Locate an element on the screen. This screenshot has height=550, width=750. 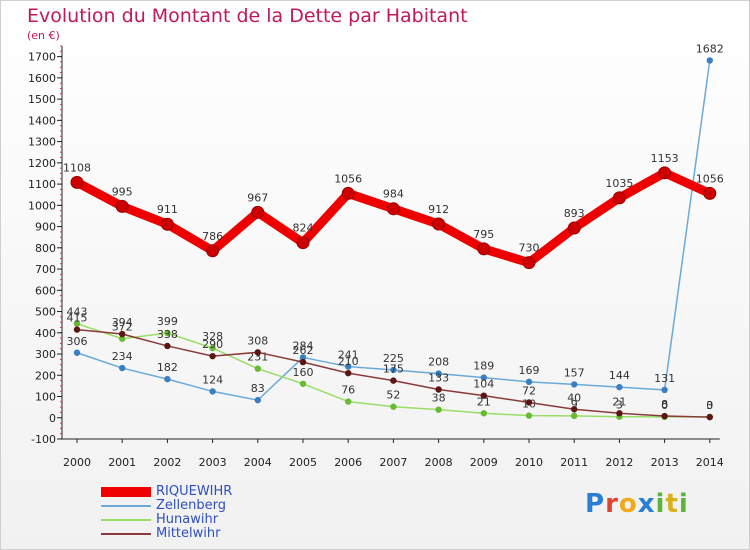
data-label: 795 is located at coordinates (483, 234).